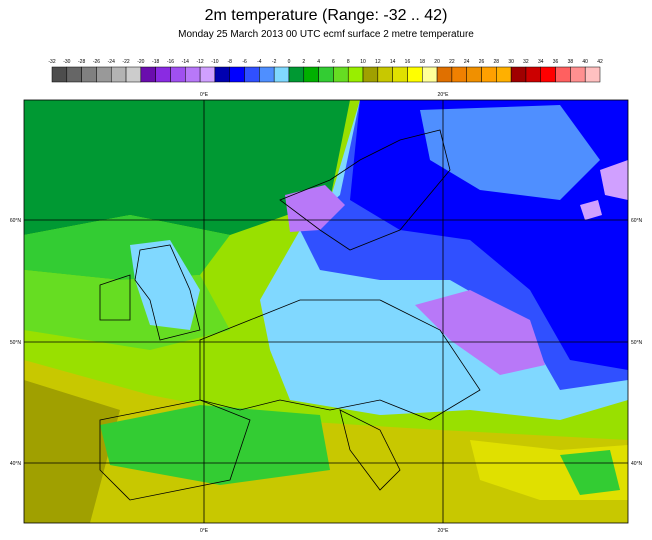  I want to click on colorbar-label: 6, so click(333, 62).